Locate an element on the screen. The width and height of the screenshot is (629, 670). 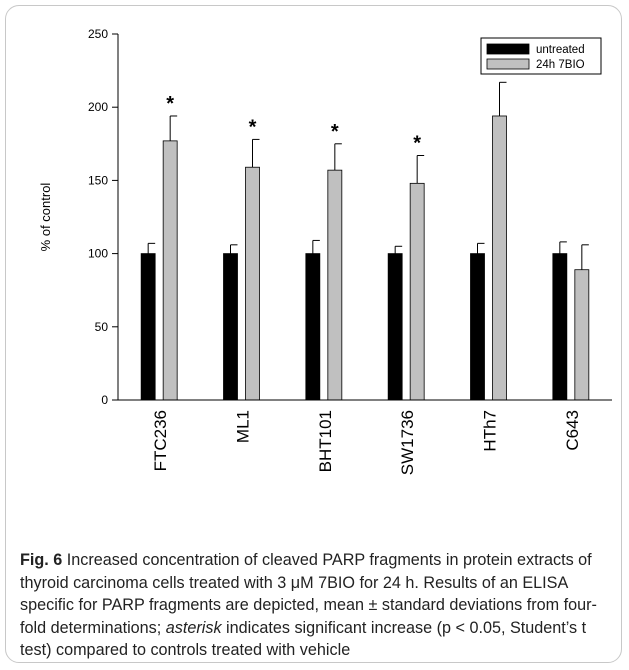
legend-swatch-untreated is located at coordinates (508, 49).